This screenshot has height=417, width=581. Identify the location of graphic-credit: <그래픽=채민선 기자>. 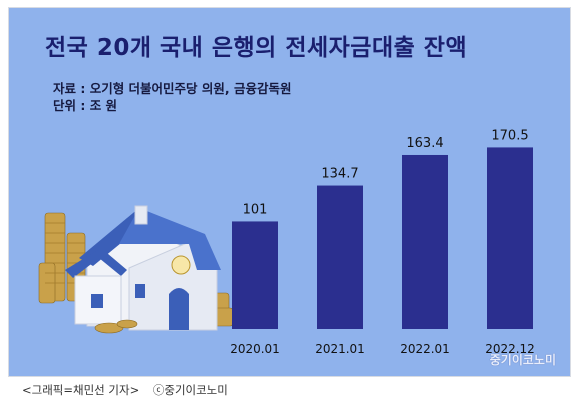
(81, 390).